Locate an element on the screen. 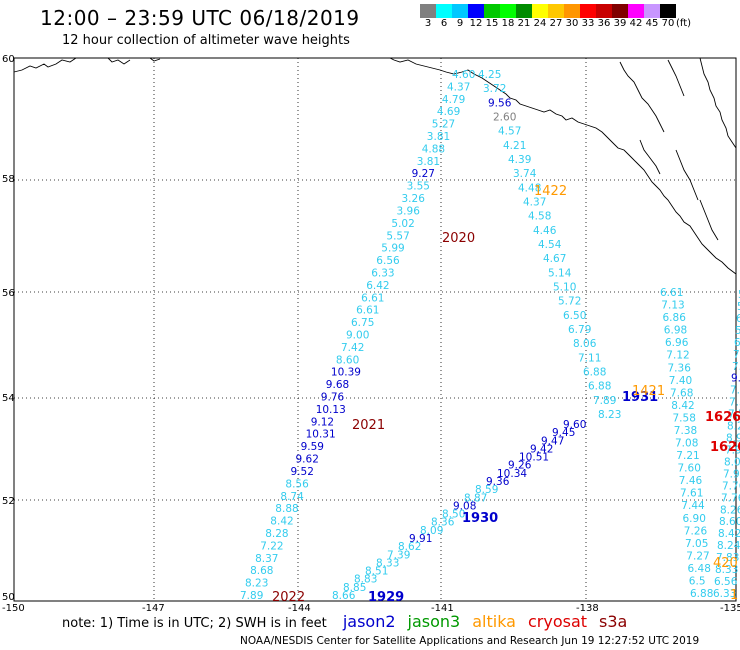  legend-label: 70 is located at coordinates (668, 23).